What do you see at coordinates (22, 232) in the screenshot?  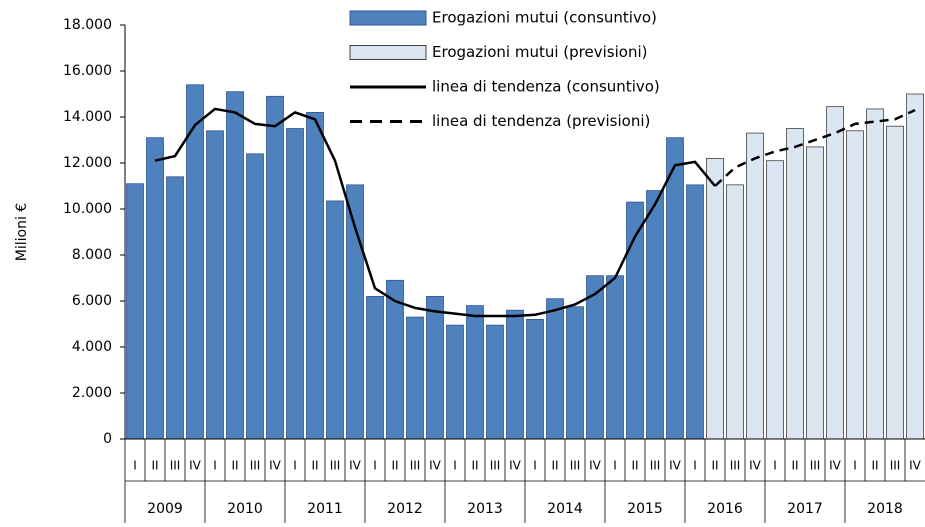 I see `y-axis-label: Milioni €` at bounding box center [22, 232].